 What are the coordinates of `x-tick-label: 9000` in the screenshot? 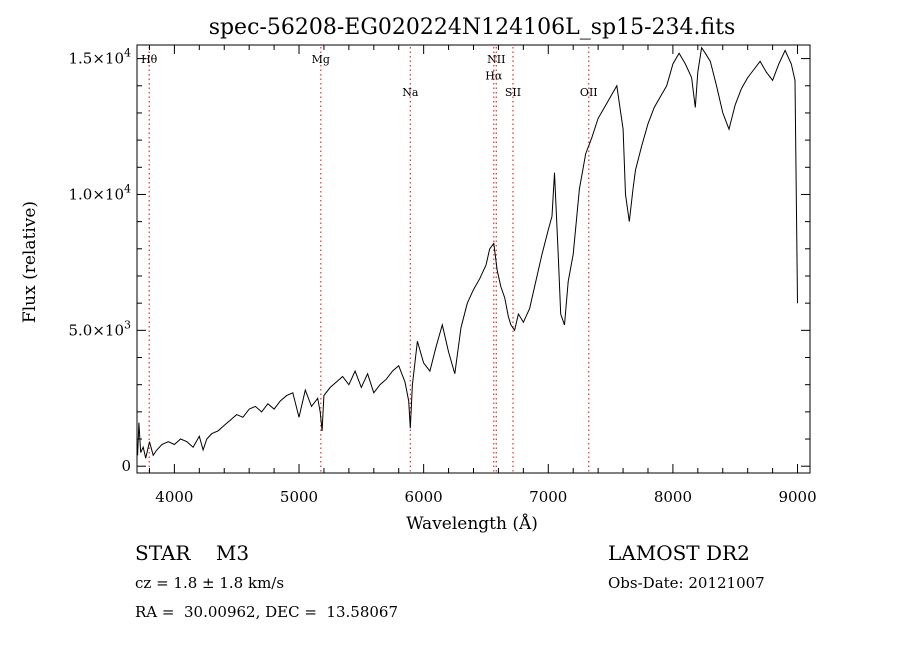 It's located at (797, 497).